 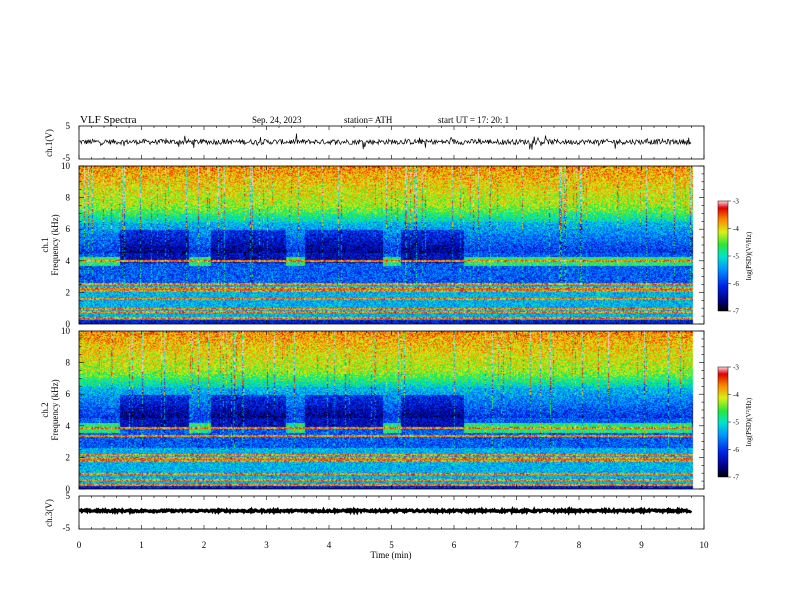 I want to click on ch1-spectrogram-ylabel-freq: Frequency (kHz), so click(x=55, y=244).